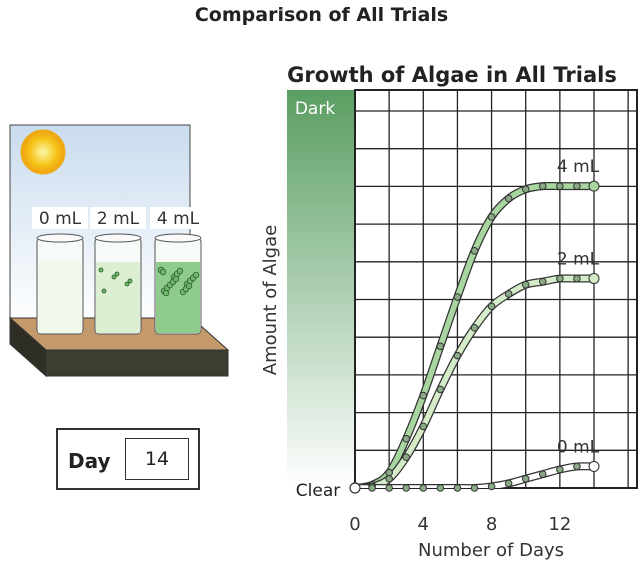 Image resolution: width=643 pixels, height=569 pixels. I want to click on x-axis-label: Number of Days, so click(491, 550).